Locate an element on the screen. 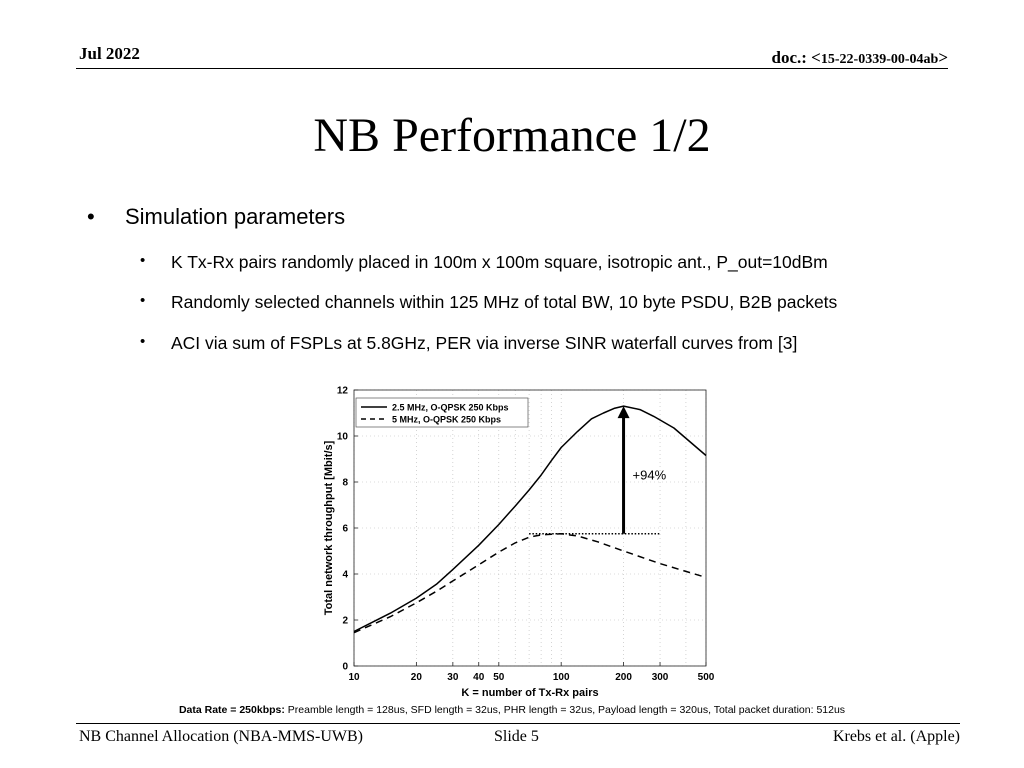  annotation-arrow-head is located at coordinates (623, 412).